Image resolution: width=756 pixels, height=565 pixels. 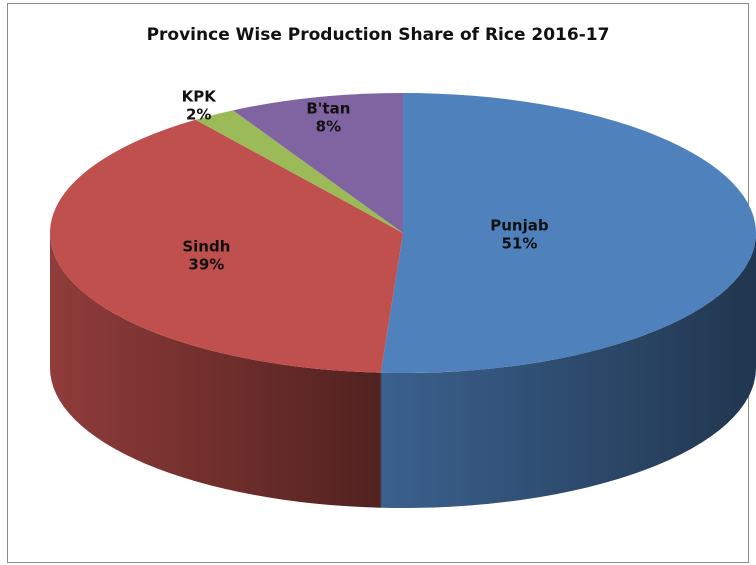 I want to click on slice-name-label: B'tan, so click(x=328, y=109).